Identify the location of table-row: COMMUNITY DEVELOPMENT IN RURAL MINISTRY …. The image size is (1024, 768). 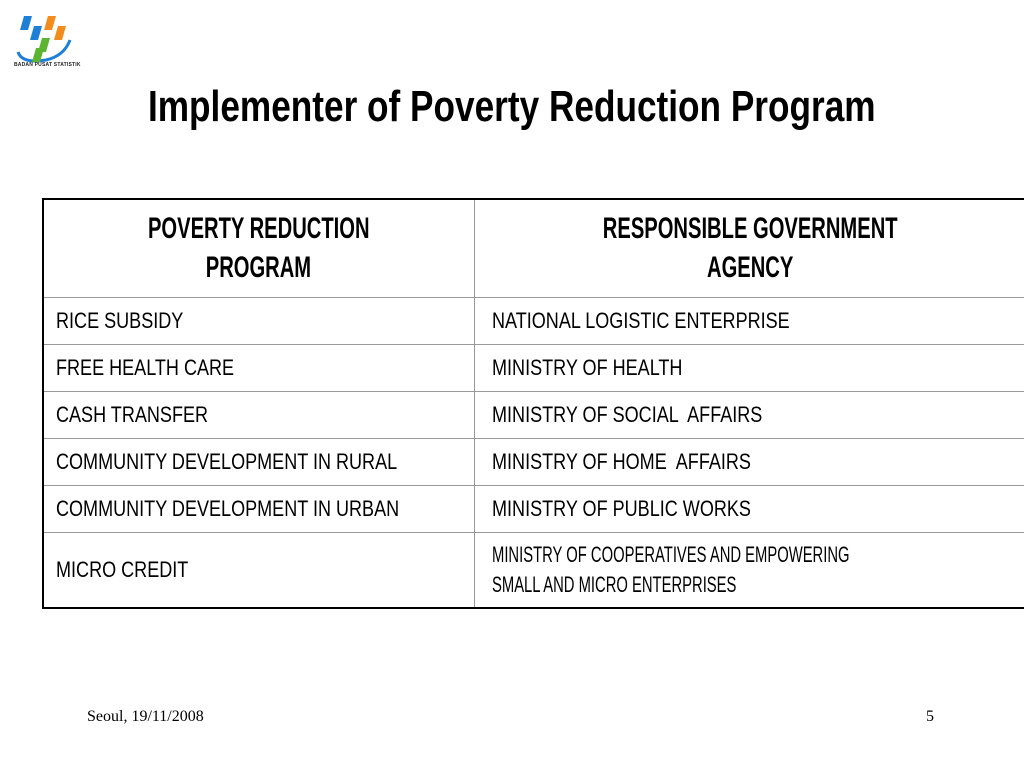
(533, 461).